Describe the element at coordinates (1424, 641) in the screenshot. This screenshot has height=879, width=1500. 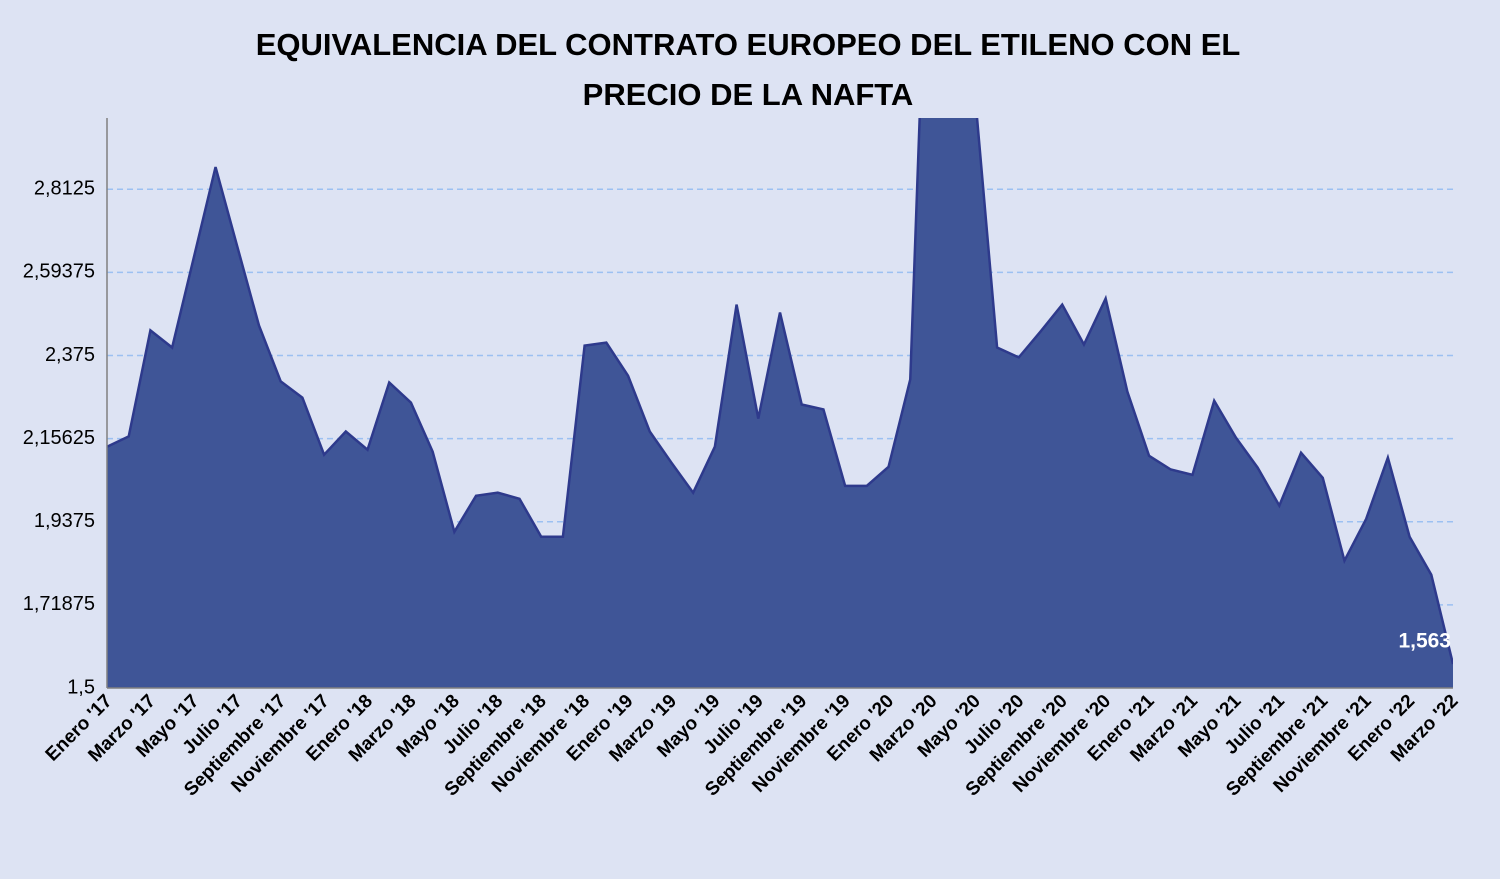
I see `data-label: 1,563` at that location.